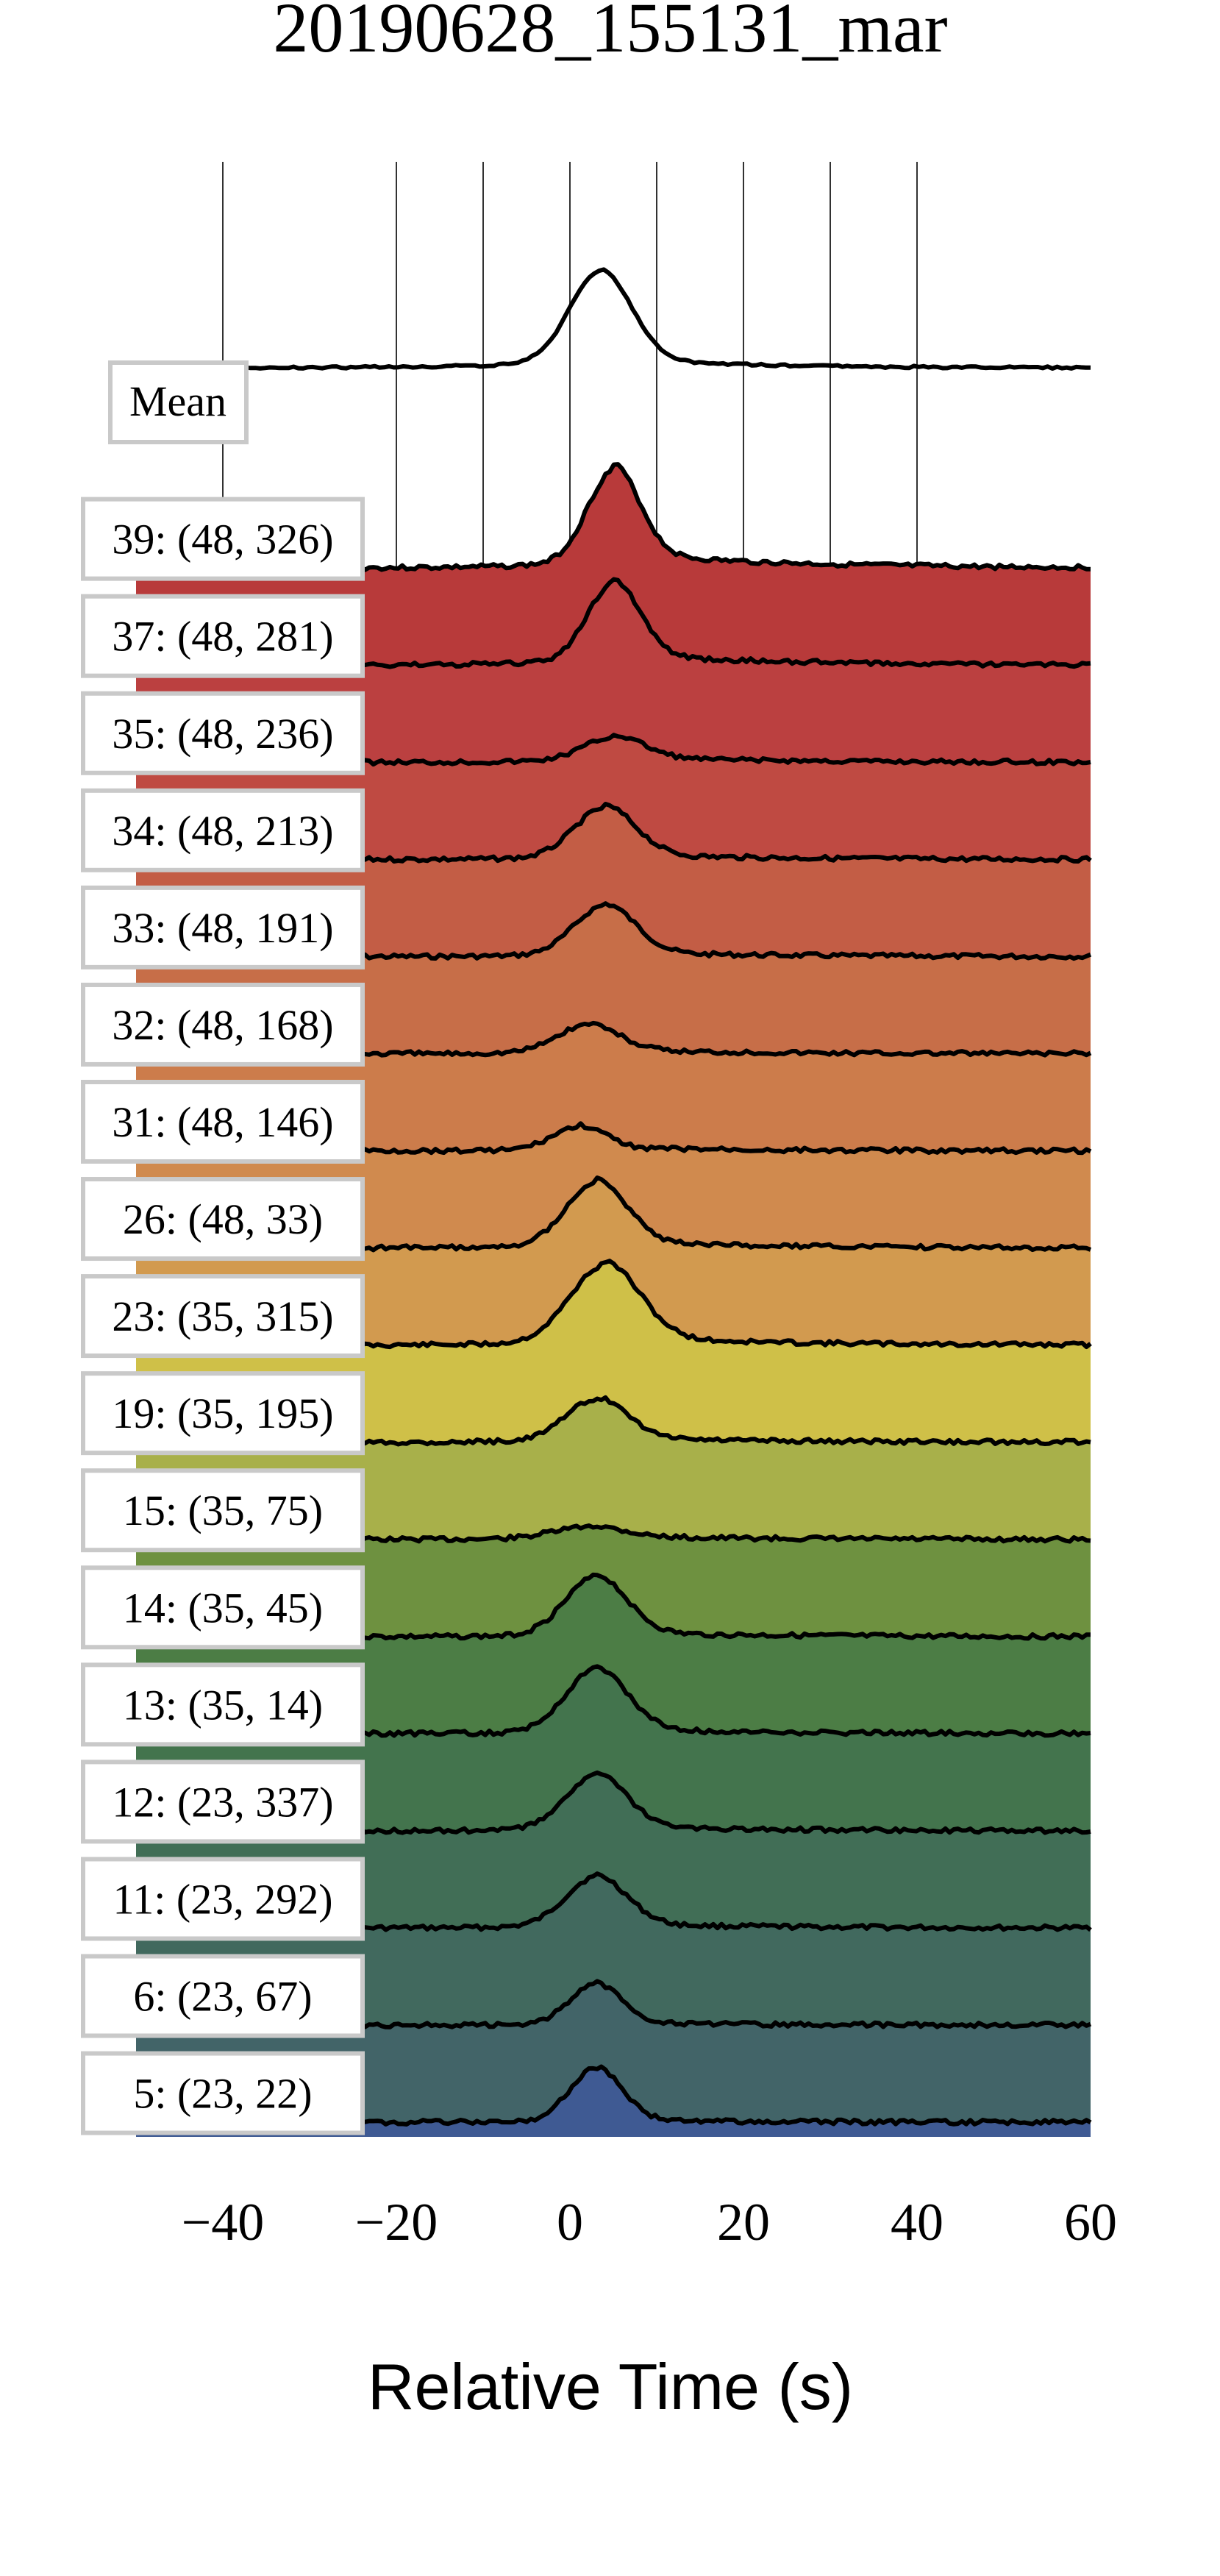 This screenshot has width=1220, height=2576. Describe the element at coordinates (649, 2222) in the screenshot. I see `x-tick-labels: −40 −20 0 20 40 60` at that location.